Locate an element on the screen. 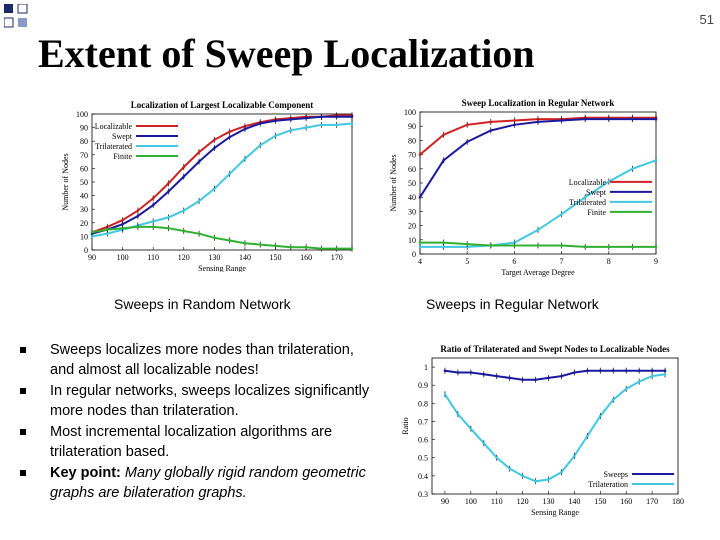 This screenshot has height=540, width=720. series-line-swept is located at coordinates (221, 175).